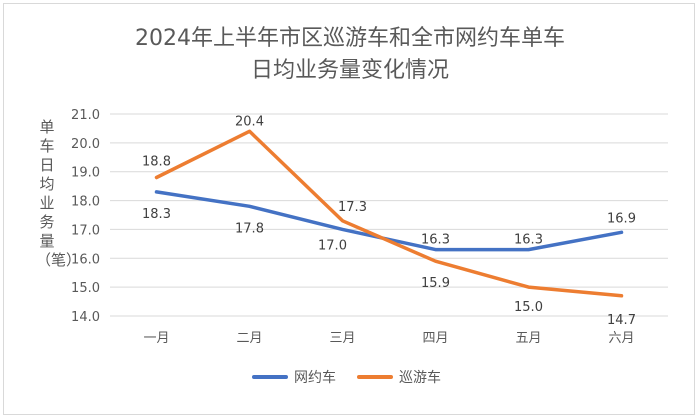 The height and width of the screenshot is (420, 700). What do you see at coordinates (528, 307) in the screenshot?
I see `data-label-s1-4: 15.0` at bounding box center [528, 307].